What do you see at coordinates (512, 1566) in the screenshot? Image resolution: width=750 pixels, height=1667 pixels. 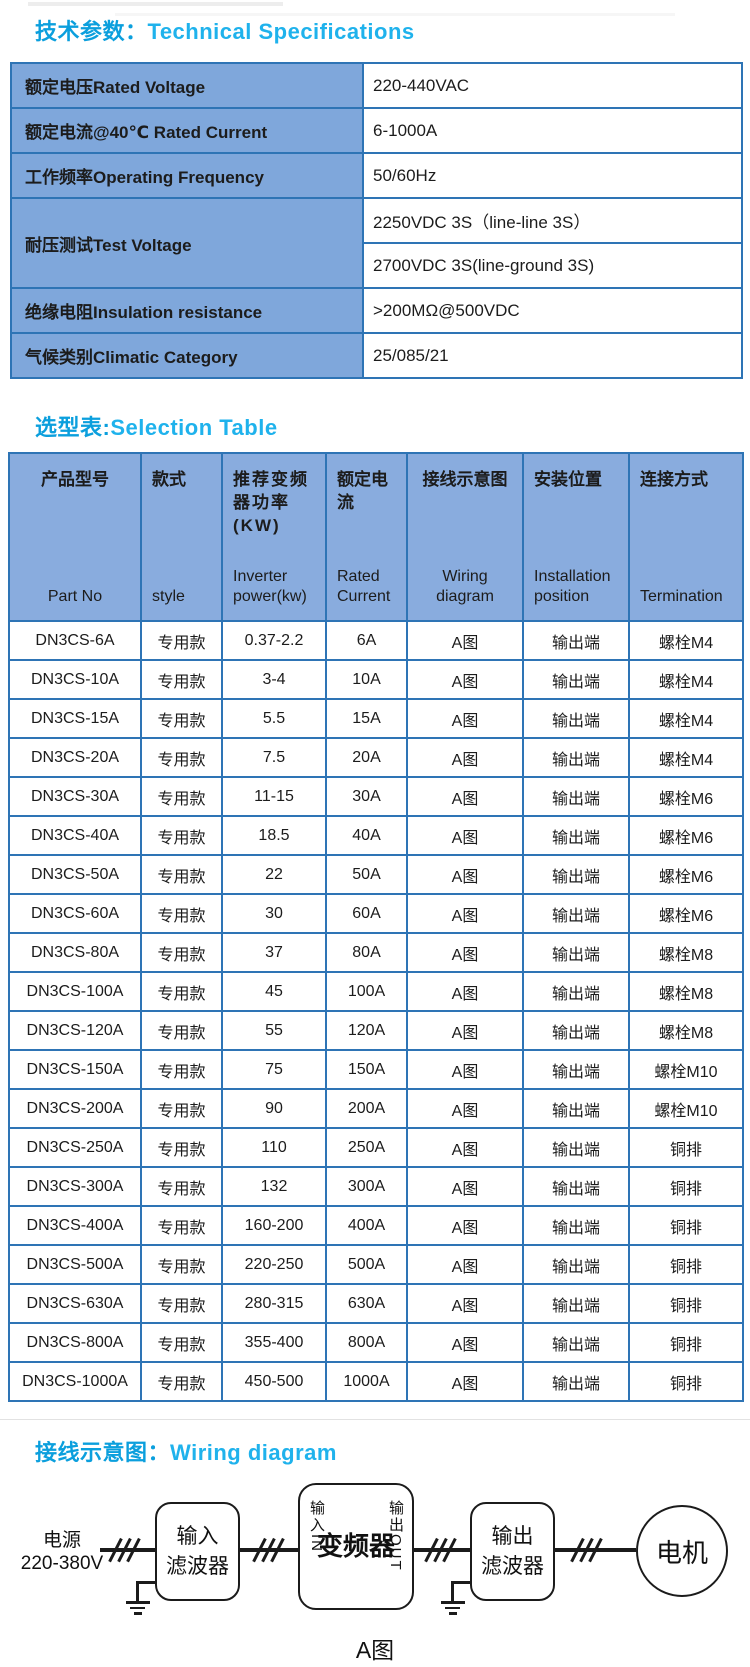 I see `output-filter-label-line2: 滤波器` at bounding box center [512, 1566].